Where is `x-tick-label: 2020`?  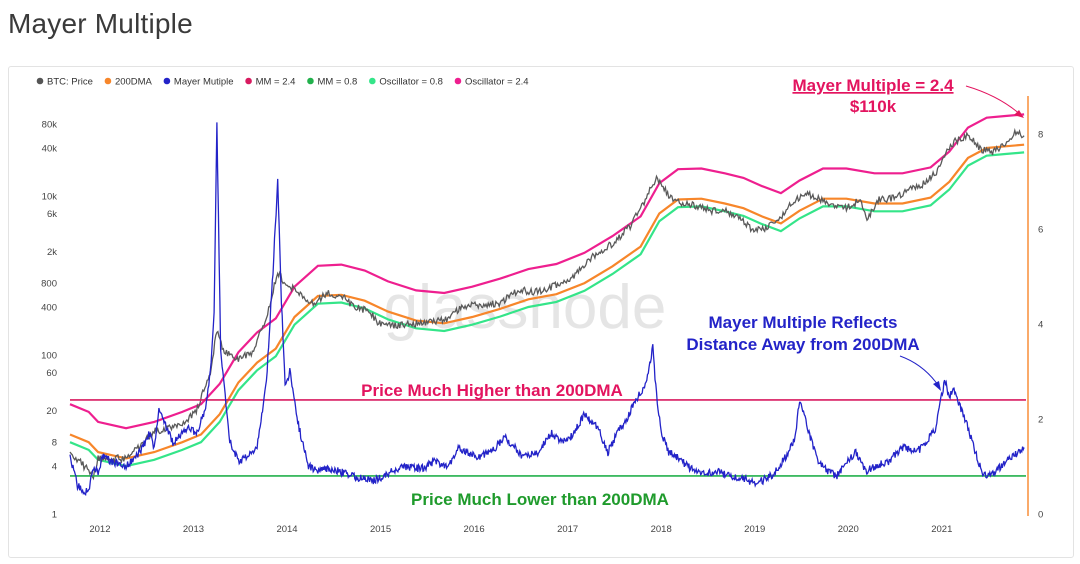 x-tick-label: 2020 is located at coordinates (848, 529).